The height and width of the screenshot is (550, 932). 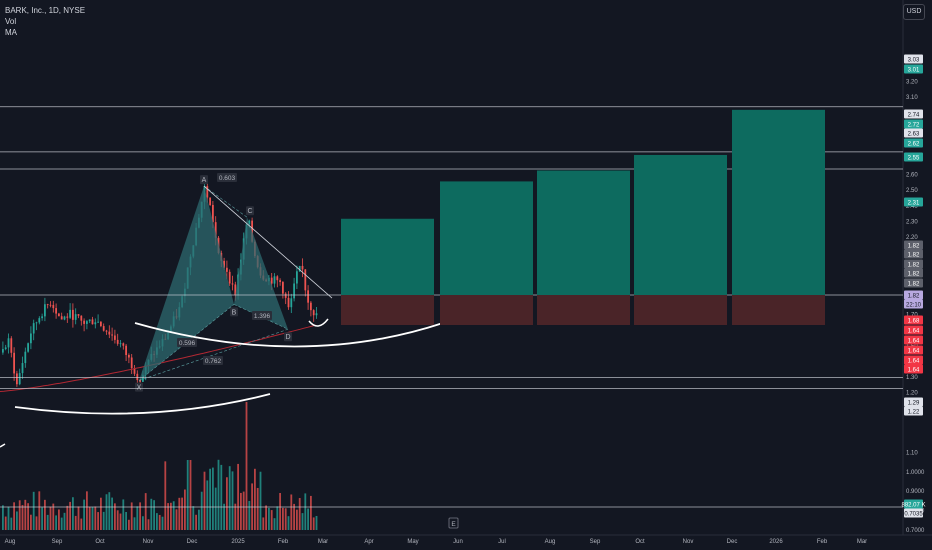 I want to click on time-tick-label: Jun, so click(x=458, y=542).